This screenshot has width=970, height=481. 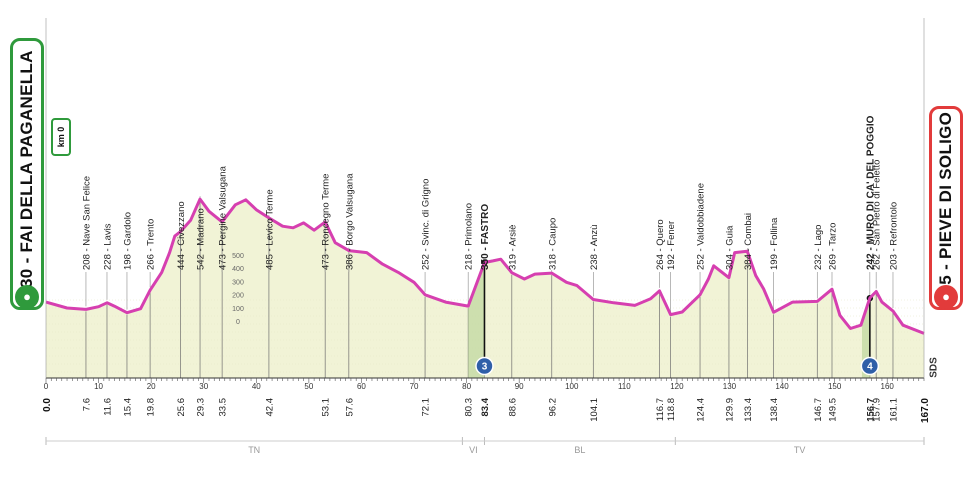 I want to click on waypoint-label: 350 - FASTRO, so click(x=485, y=237).